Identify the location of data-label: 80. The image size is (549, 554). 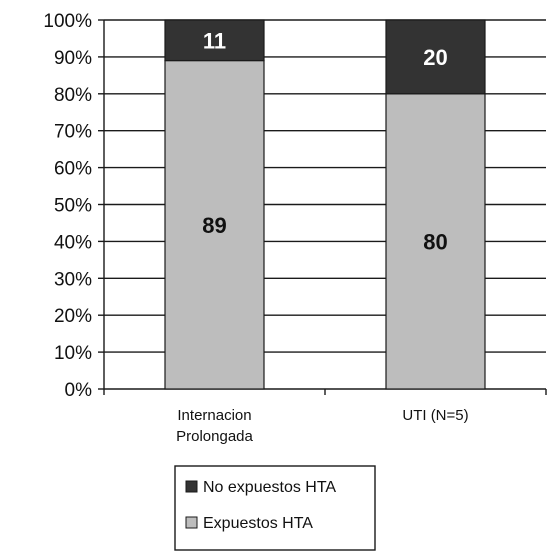
(435, 241).